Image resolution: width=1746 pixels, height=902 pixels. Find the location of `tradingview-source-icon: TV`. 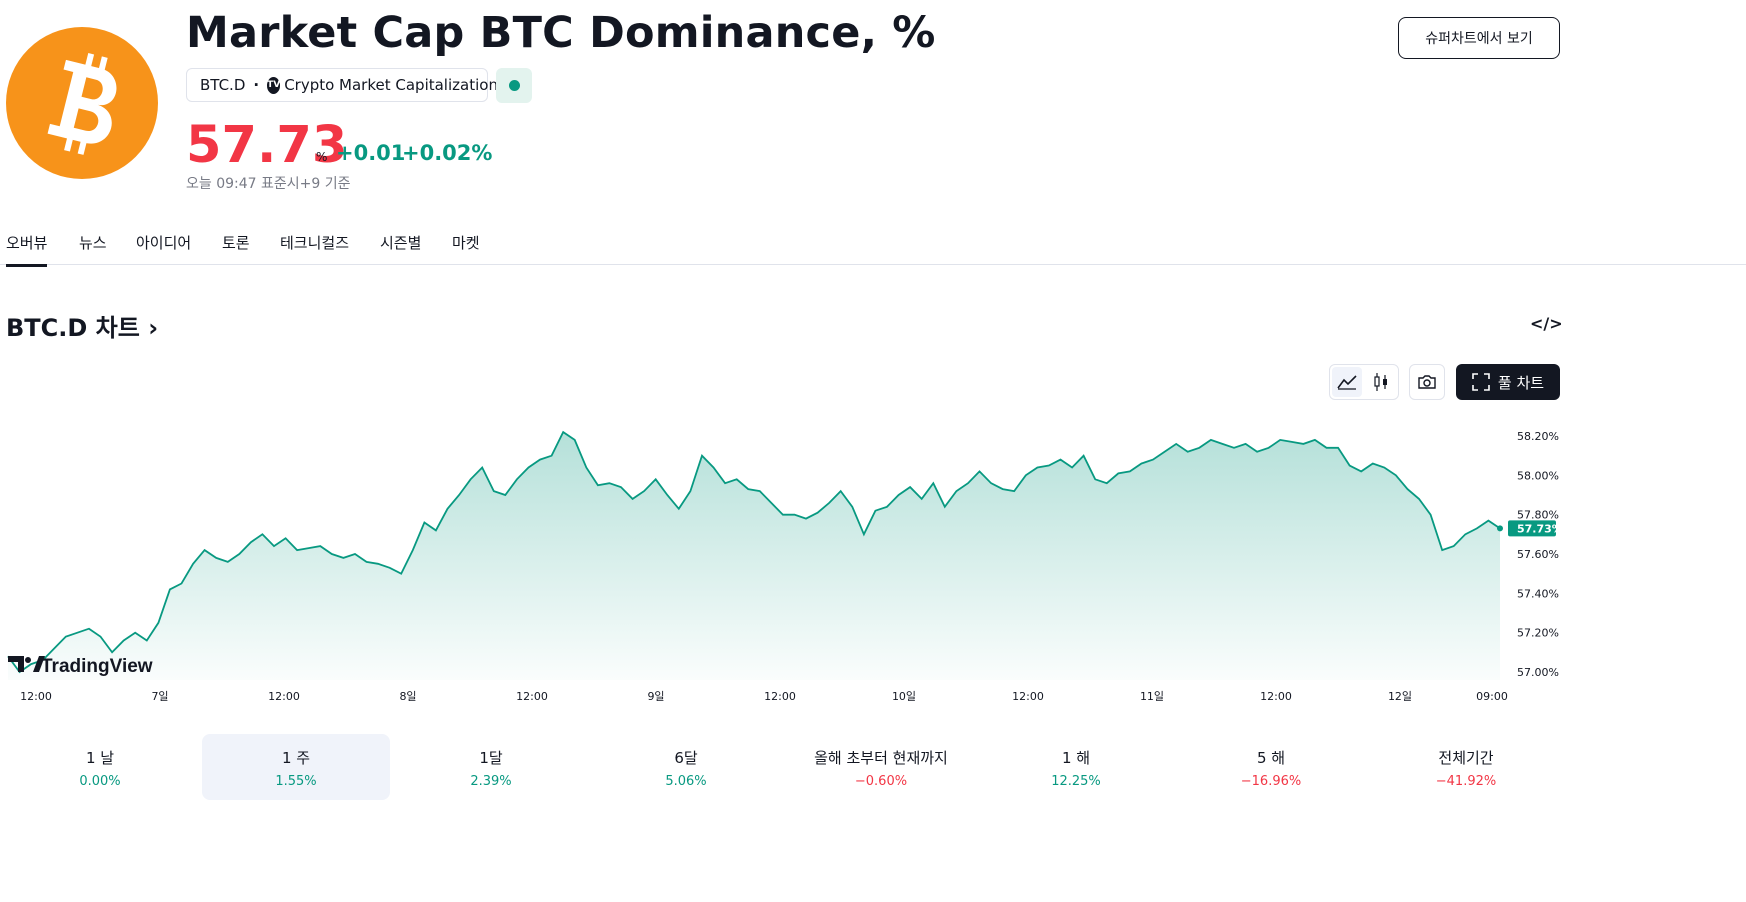

tradingview-source-icon: TV is located at coordinates (274, 85).